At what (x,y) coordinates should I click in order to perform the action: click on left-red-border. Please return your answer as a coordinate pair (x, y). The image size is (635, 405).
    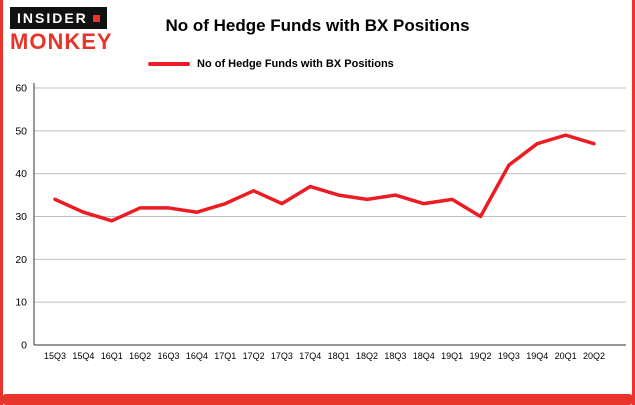
    Looking at the image, I should click on (1, 202).